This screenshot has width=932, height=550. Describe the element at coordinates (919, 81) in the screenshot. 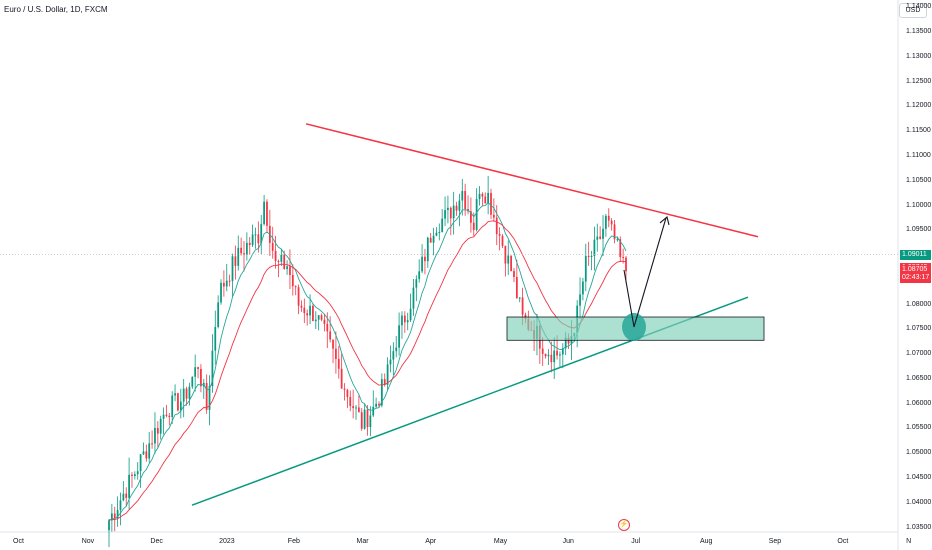

I see `y-tick-label: 1.12500` at that location.